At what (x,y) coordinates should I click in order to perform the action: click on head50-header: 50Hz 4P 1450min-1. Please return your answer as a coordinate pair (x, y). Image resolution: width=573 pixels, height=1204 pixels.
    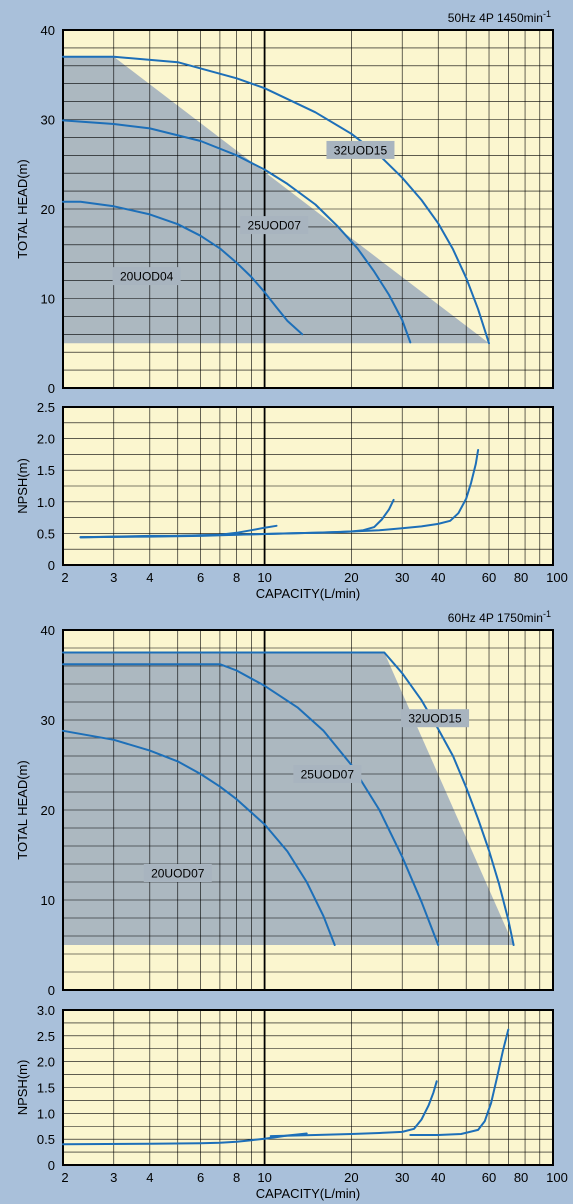
    Looking at the image, I should click on (499, 17).